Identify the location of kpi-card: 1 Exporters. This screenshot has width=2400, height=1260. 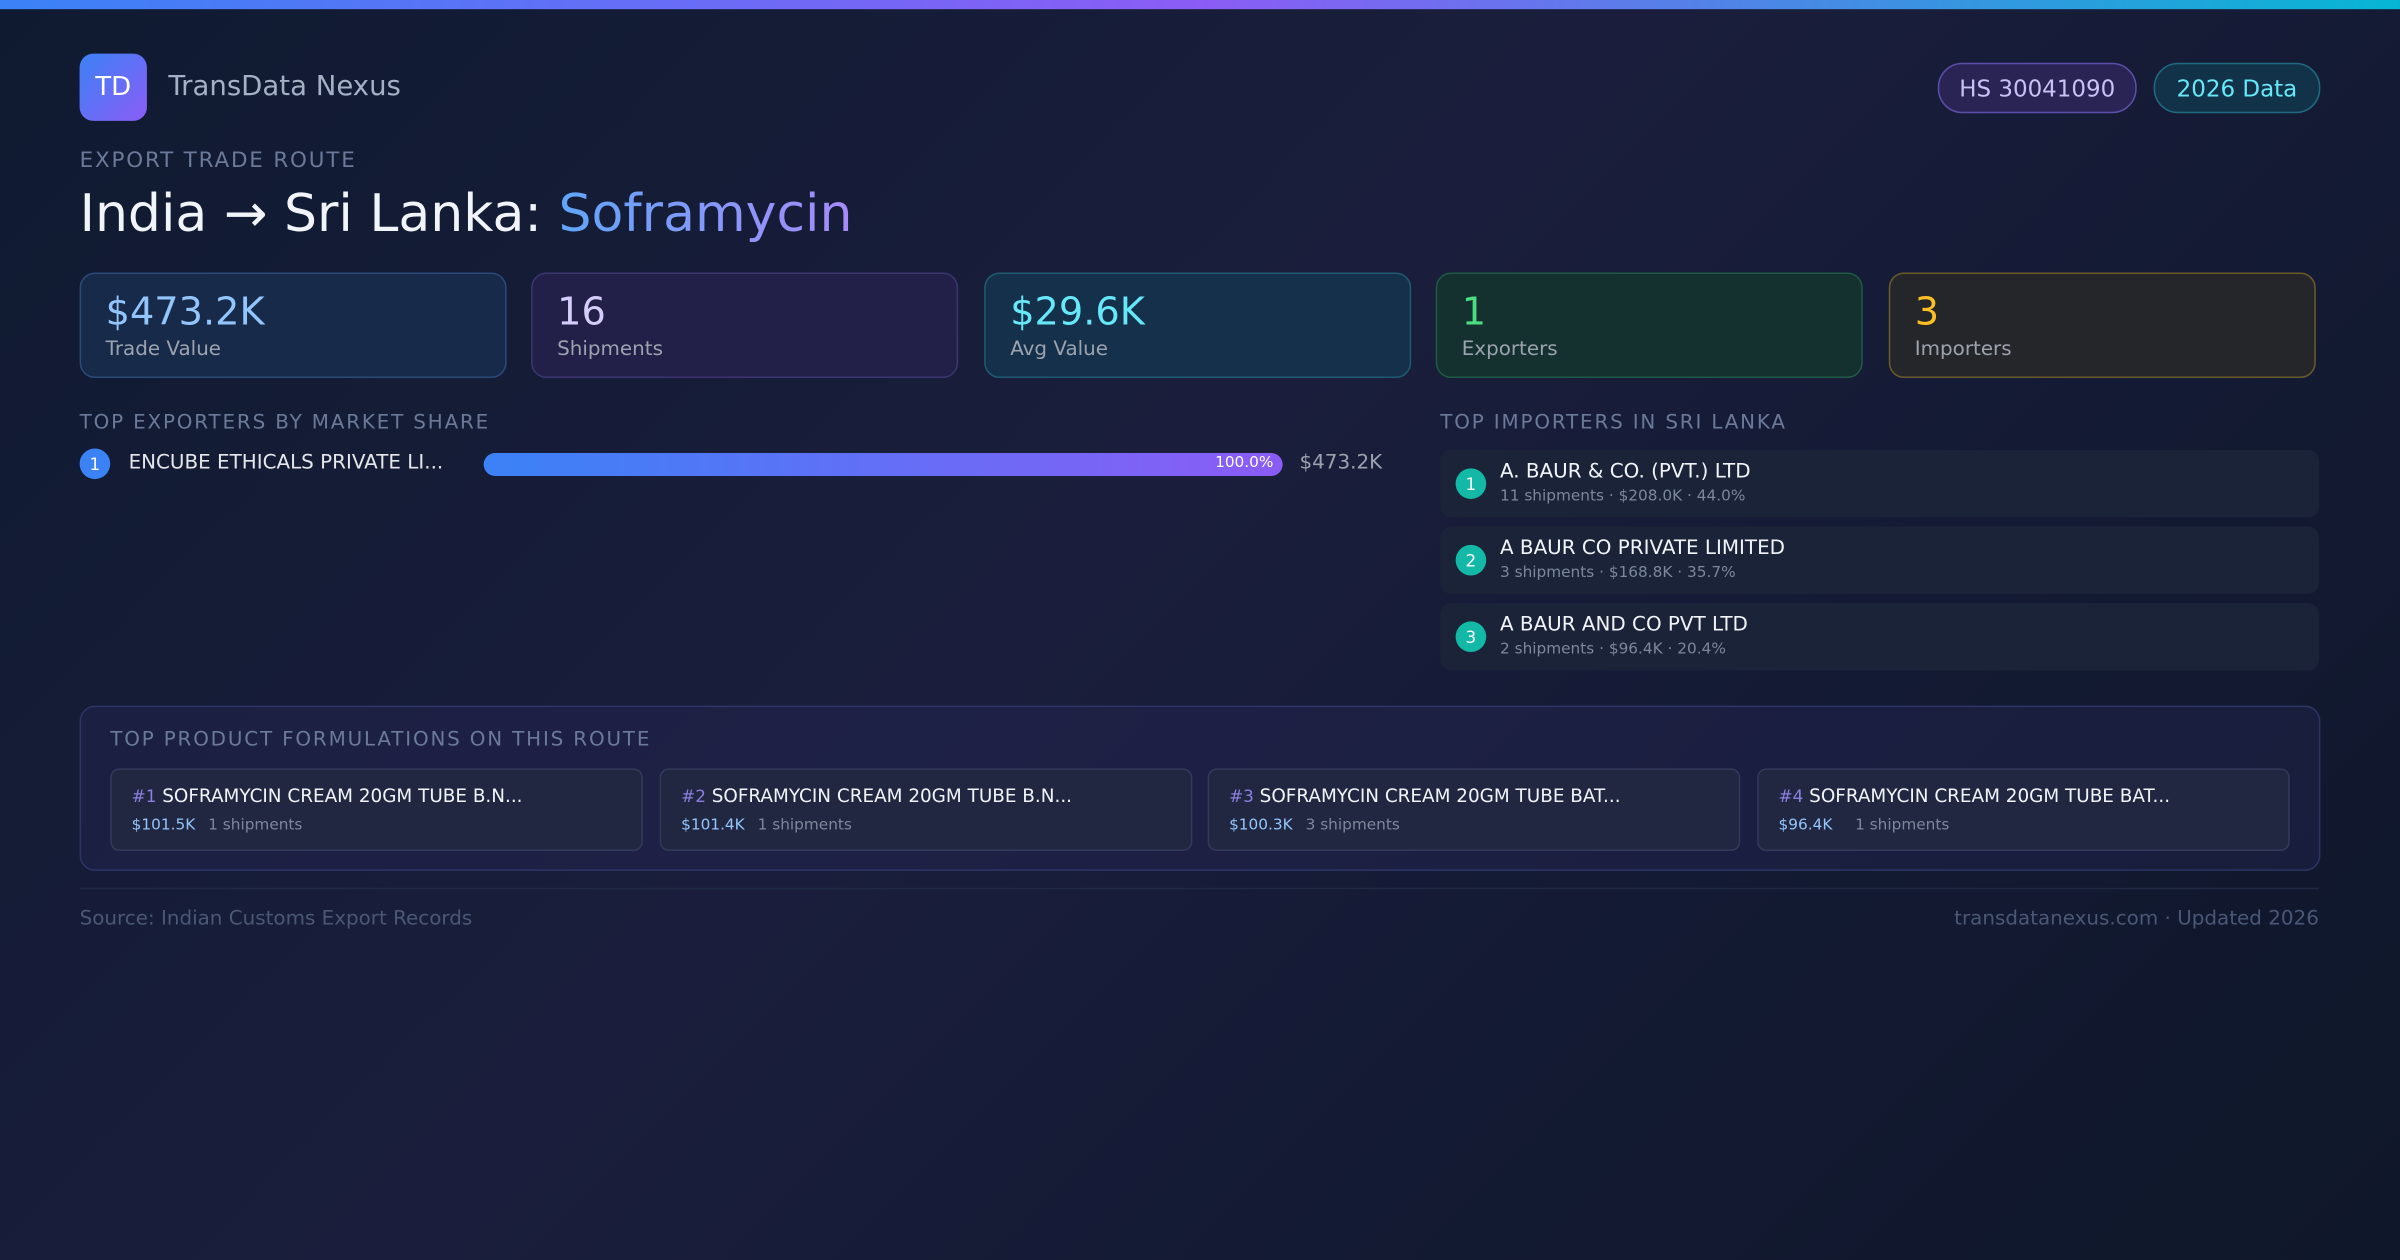
(1649, 325).